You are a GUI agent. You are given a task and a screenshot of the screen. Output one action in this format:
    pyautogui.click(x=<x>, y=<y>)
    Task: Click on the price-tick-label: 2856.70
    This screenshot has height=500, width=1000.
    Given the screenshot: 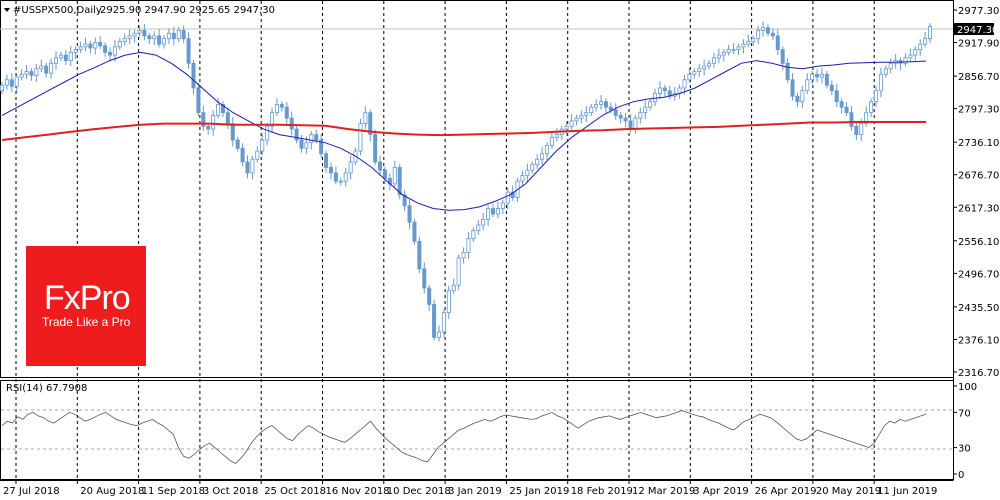 What is the action you would take?
    pyautogui.click(x=978, y=77)
    